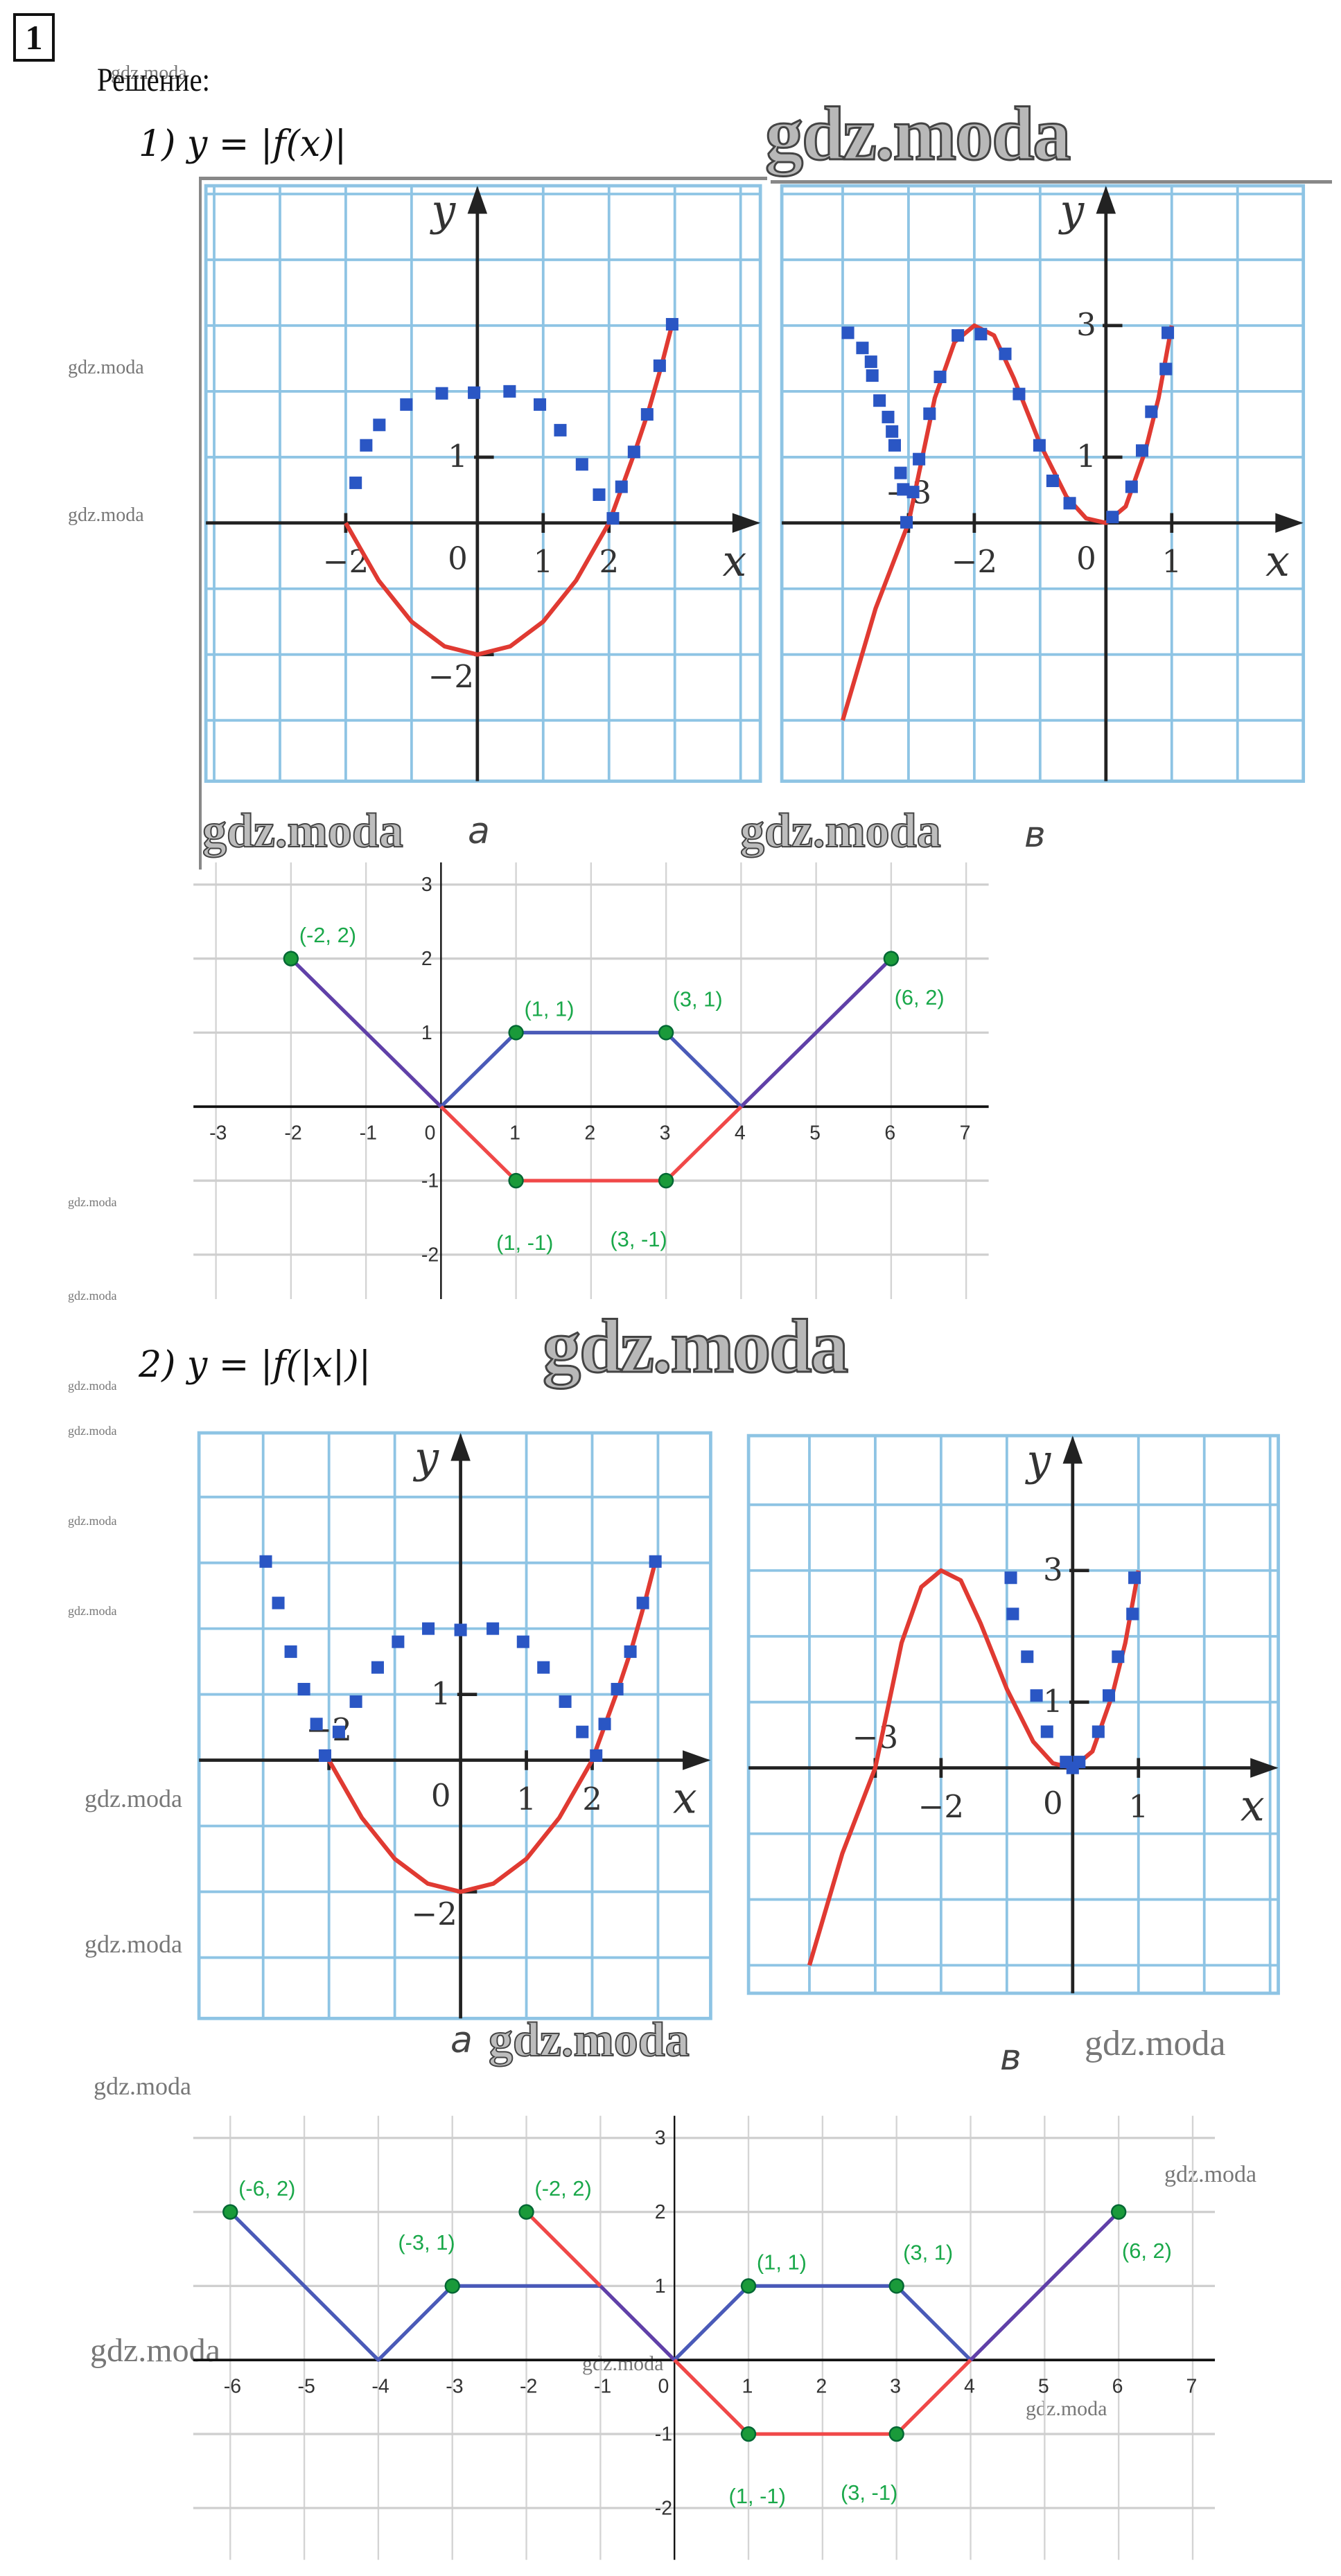 The height and width of the screenshot is (2576, 1341). I want to click on x-tick-label: -2, so click(292, 1133).